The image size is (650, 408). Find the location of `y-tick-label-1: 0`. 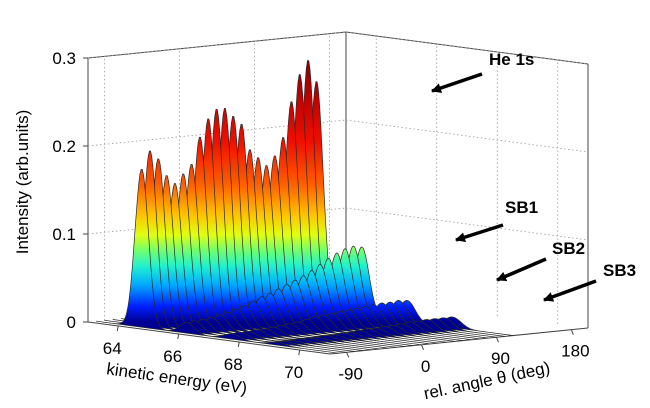

y-tick-label-1: 0 is located at coordinates (425, 366).